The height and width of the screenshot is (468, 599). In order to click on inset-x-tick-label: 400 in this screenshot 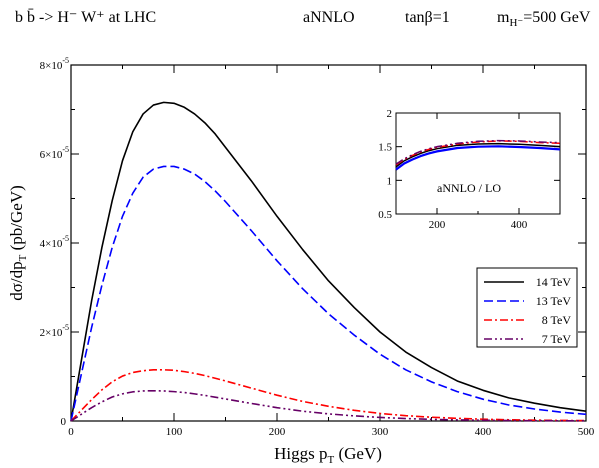, I will do `click(519, 225)`.